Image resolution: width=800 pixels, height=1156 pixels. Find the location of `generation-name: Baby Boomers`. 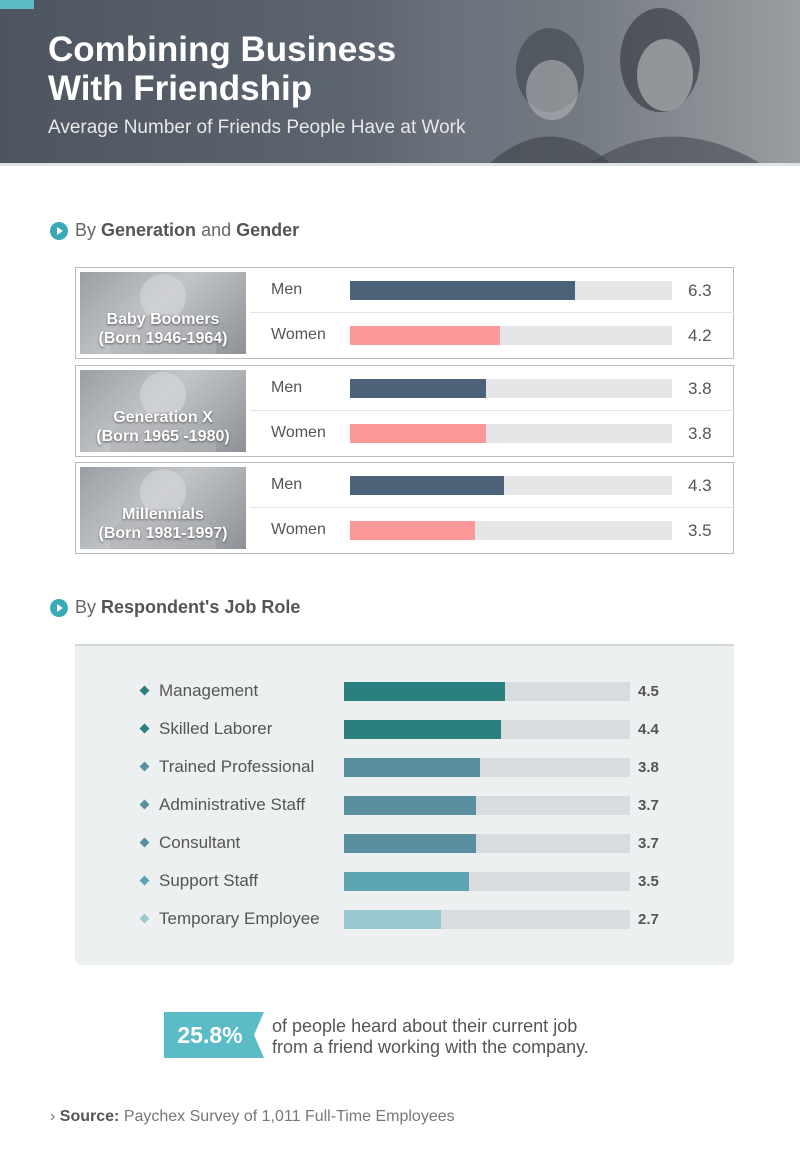

generation-name: Baby Boomers is located at coordinates (163, 319).